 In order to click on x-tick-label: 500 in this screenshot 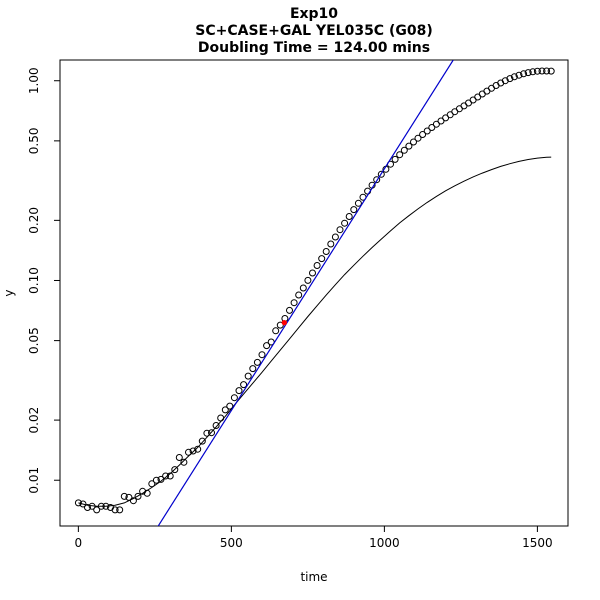, I will do `click(231, 543)`.